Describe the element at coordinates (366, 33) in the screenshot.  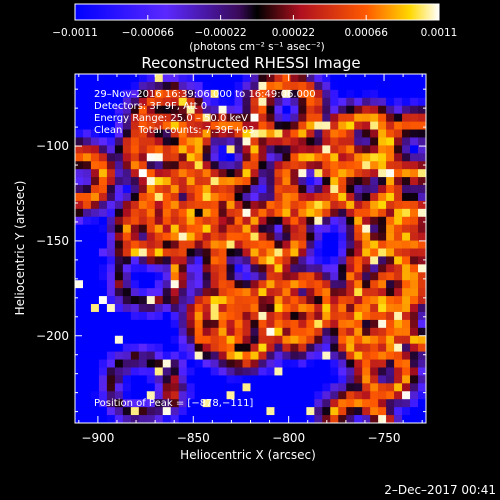
I see `colorbar-tick-label: 0.00066` at that location.